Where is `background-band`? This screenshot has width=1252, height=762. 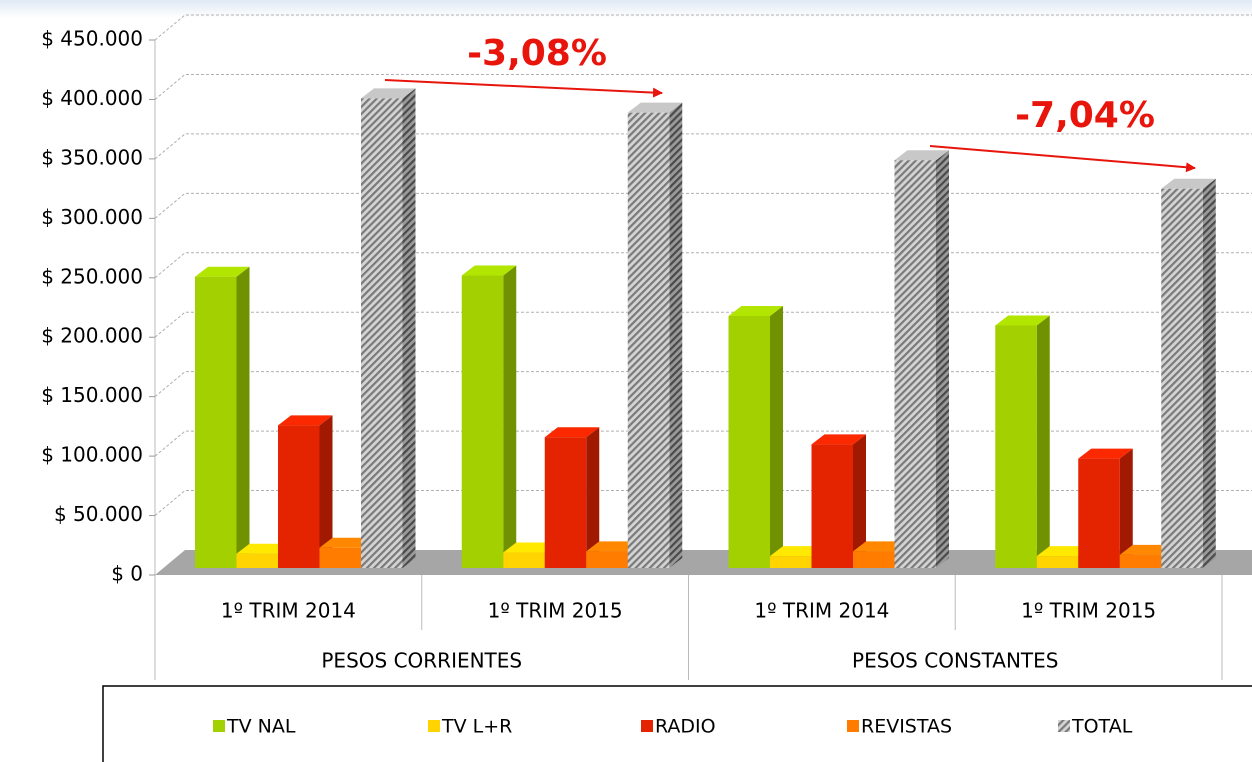
background-band is located at coordinates (626, 9).